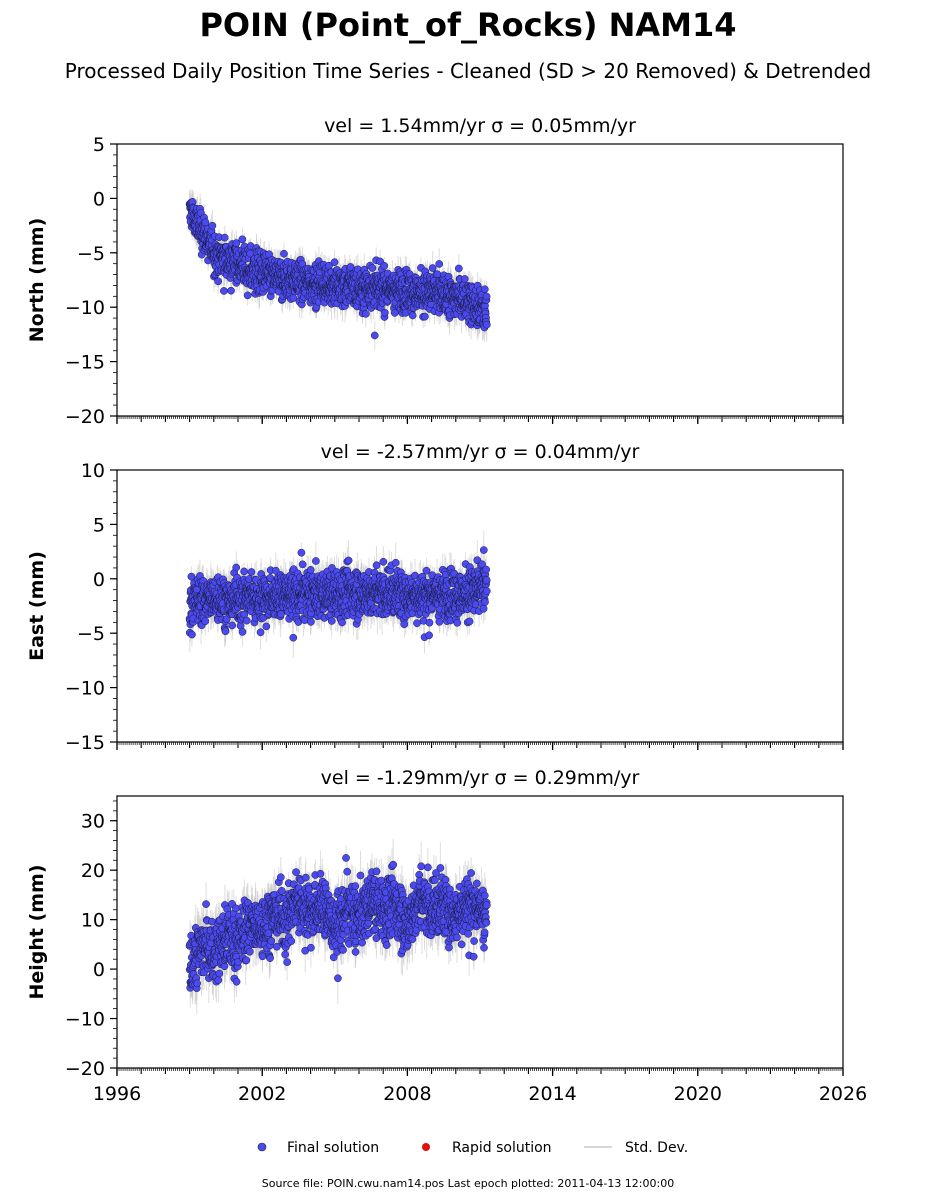 Image resolution: width=937 pixels, height=1200 pixels. What do you see at coordinates (467, 25) in the screenshot?
I see `chart-title: POIN (Point_of_Rocks) NAM14` at bounding box center [467, 25].